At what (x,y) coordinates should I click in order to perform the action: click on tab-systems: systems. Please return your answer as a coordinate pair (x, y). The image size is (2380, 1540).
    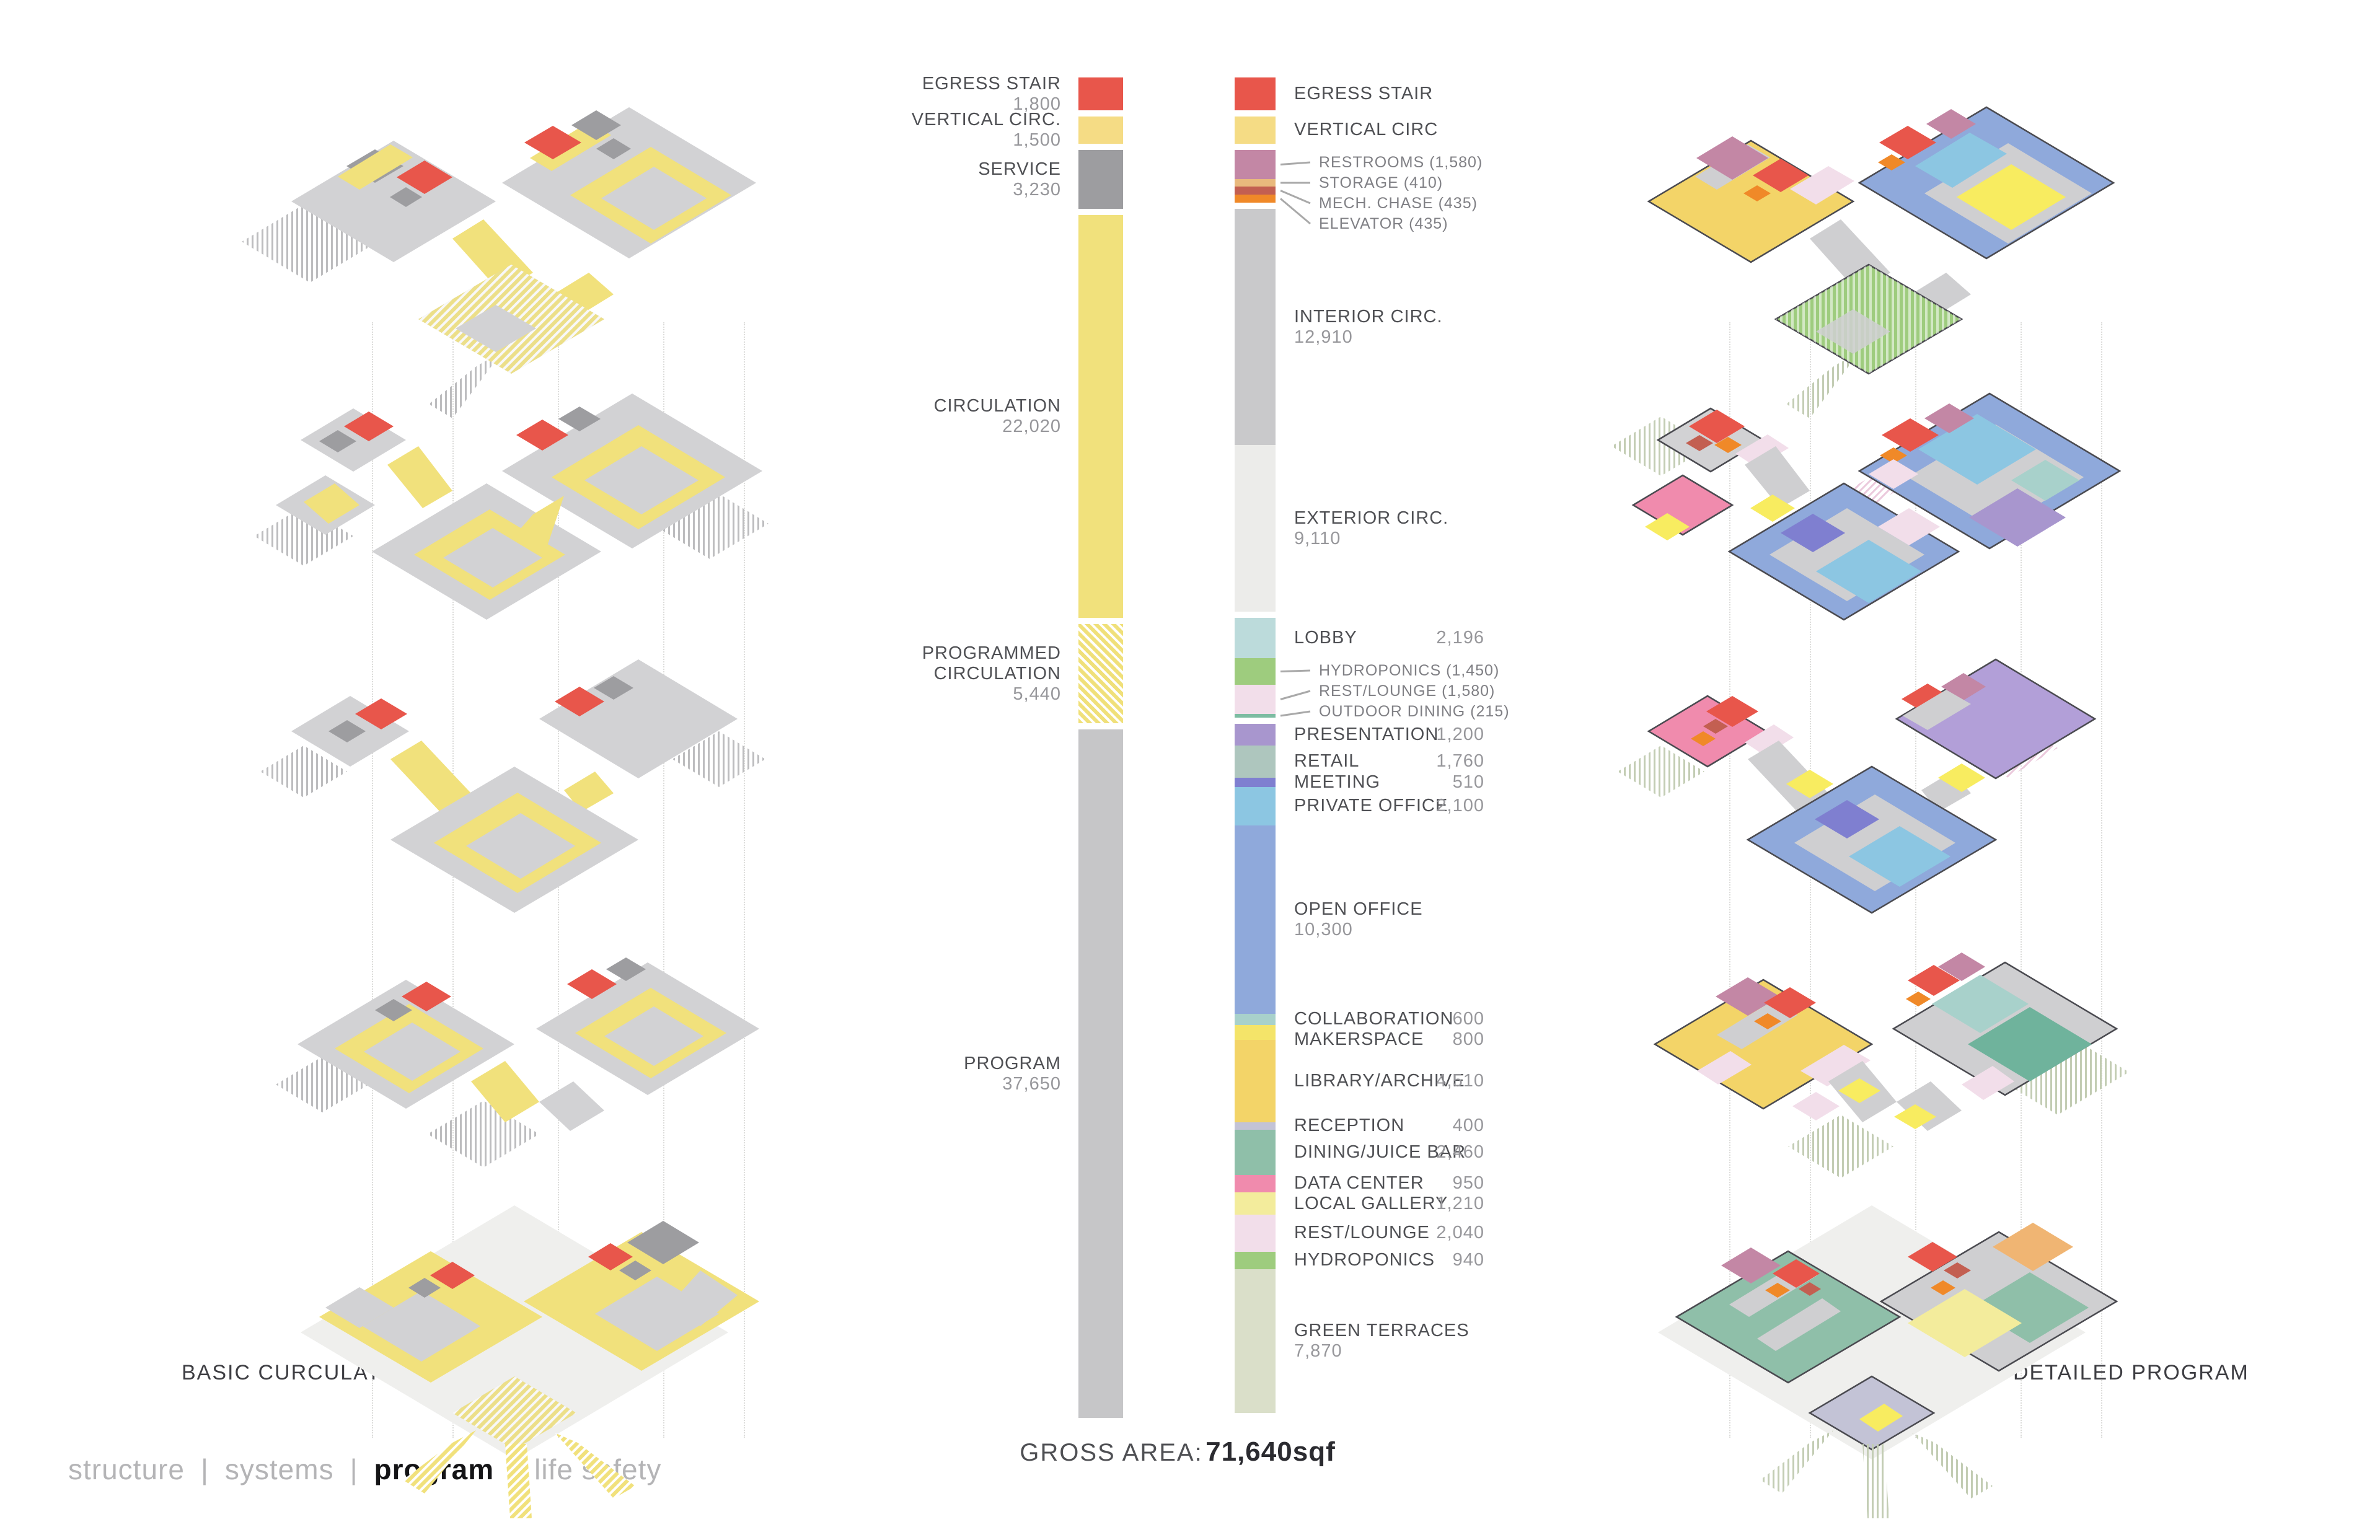
    Looking at the image, I should click on (279, 1469).